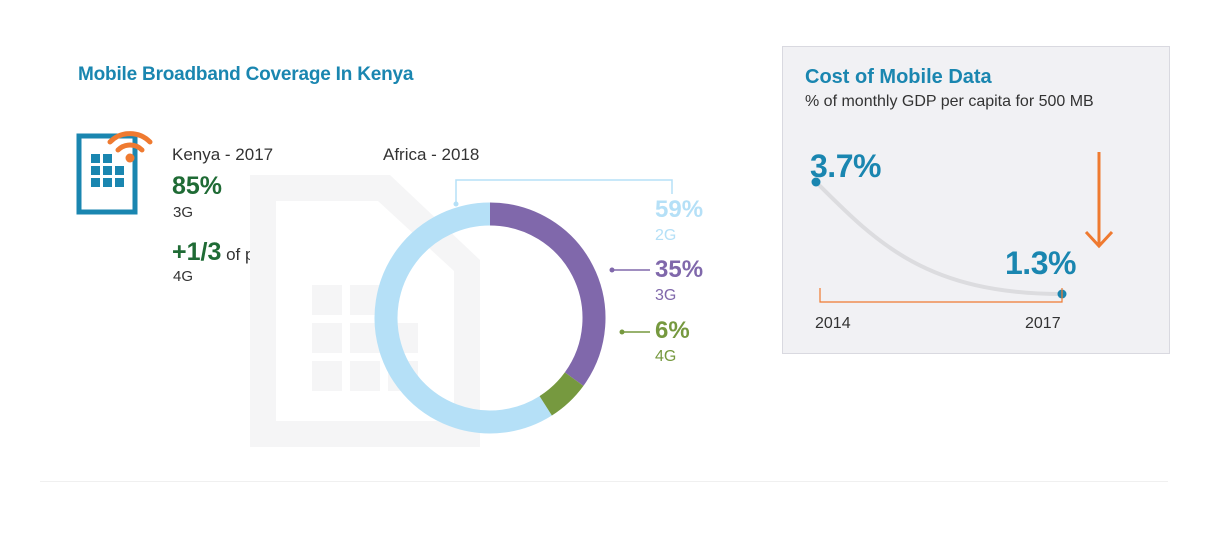 This screenshot has width=1219, height=545. Describe the element at coordinates (679, 209) in the screenshot. I see `legend-2g-value: 59%` at that location.